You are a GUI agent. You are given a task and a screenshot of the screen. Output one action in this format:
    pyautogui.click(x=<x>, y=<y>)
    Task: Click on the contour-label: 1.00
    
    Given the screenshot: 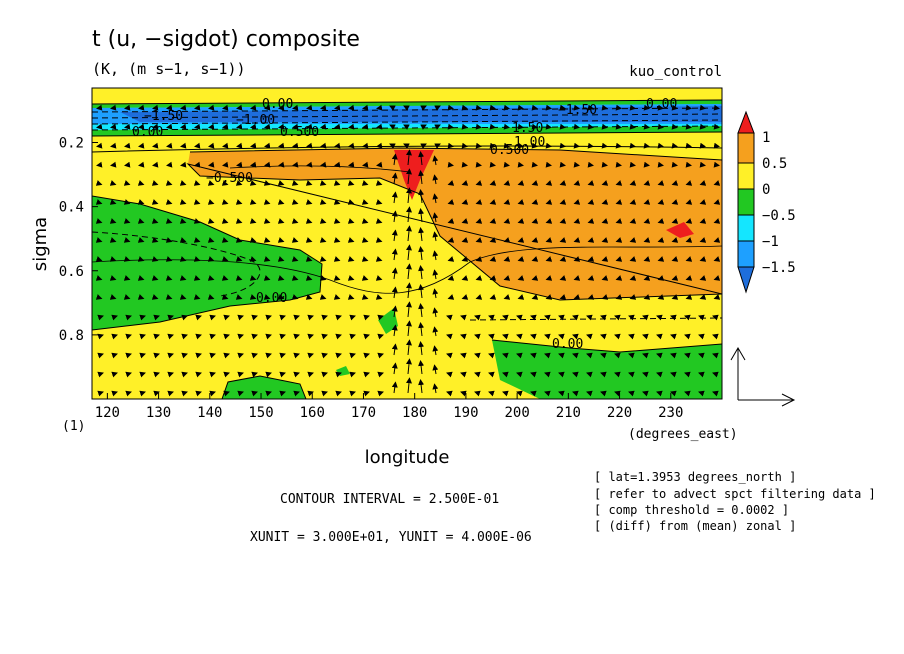 What is the action you would take?
    pyautogui.click(x=529, y=142)
    